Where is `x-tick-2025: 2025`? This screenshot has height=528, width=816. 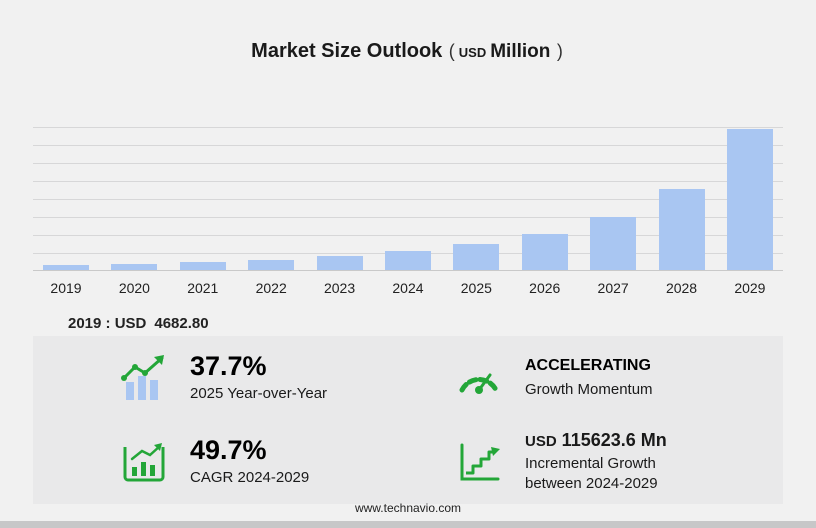
x-tick-2025: 2025 is located at coordinates (476, 288).